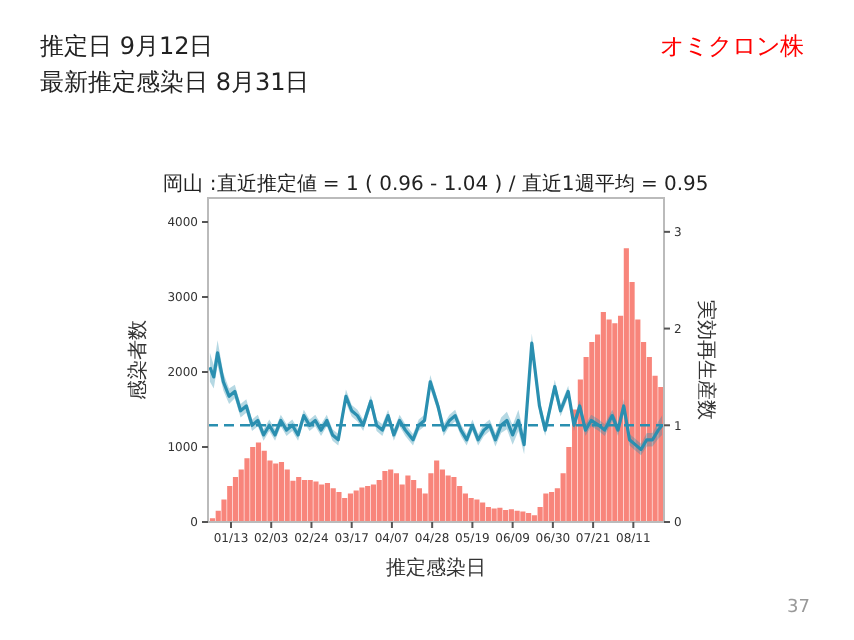  What do you see at coordinates (175, 82) in the screenshot?
I see `text: 最新推定感染日 8月31日` at bounding box center [175, 82].